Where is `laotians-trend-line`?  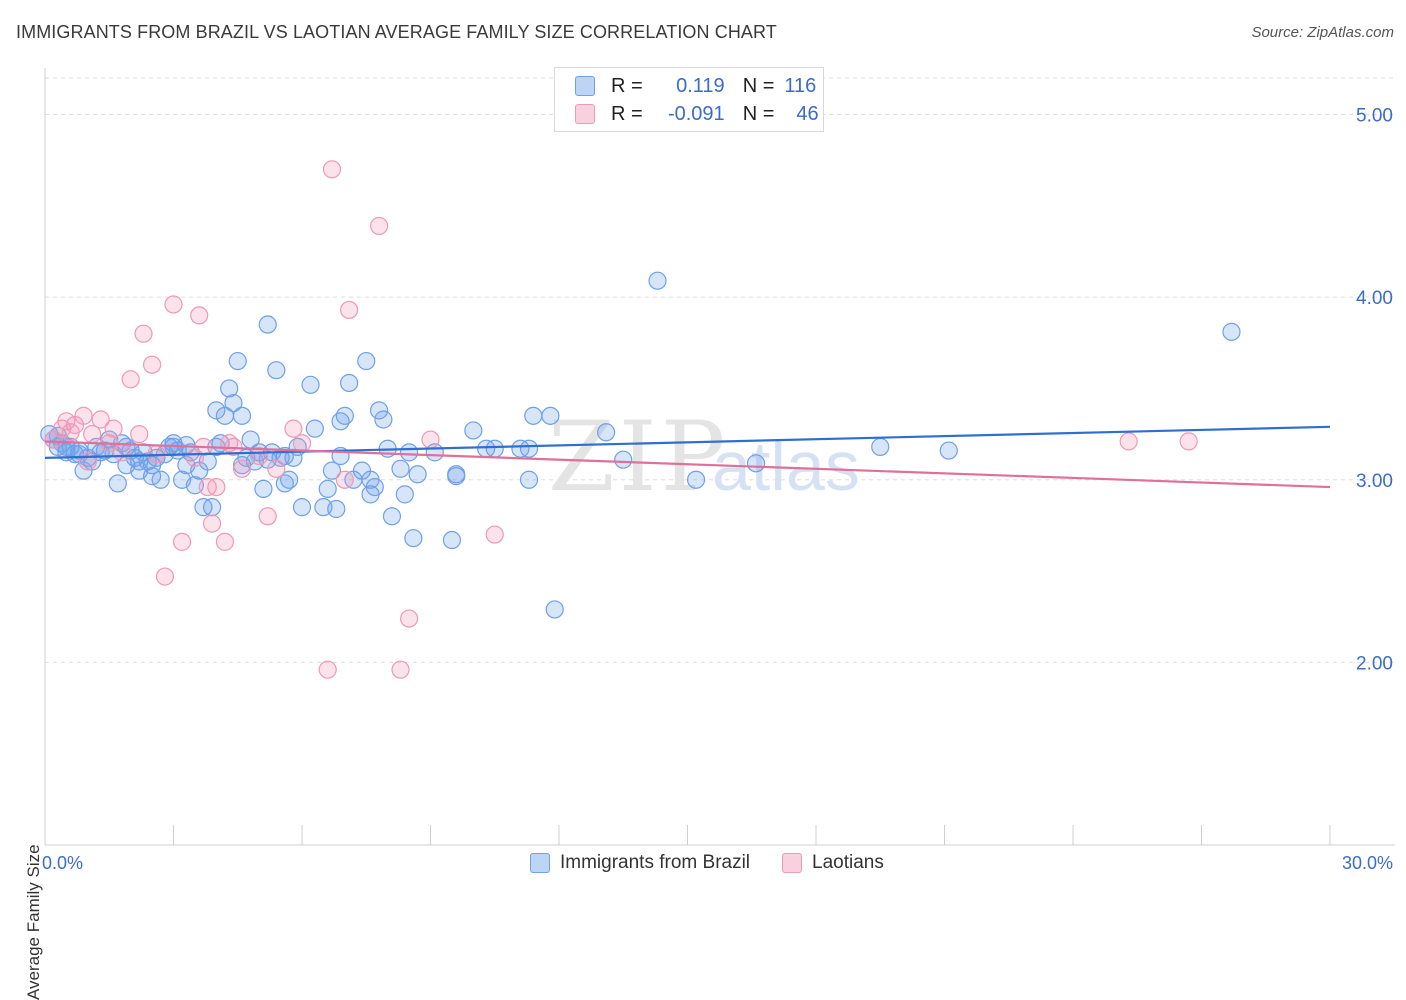 laotians-trend-line is located at coordinates (687, 464).